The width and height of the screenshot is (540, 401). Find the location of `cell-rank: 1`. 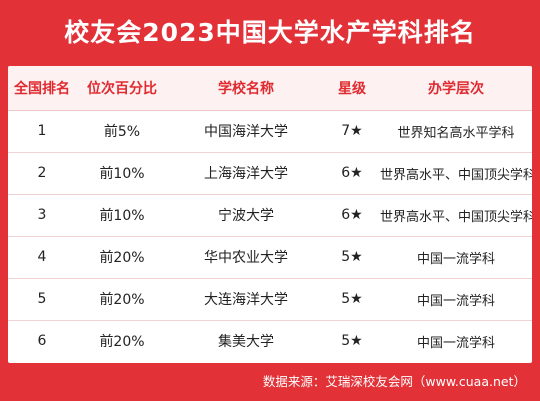

cell-rank: 1 is located at coordinates (42, 131).